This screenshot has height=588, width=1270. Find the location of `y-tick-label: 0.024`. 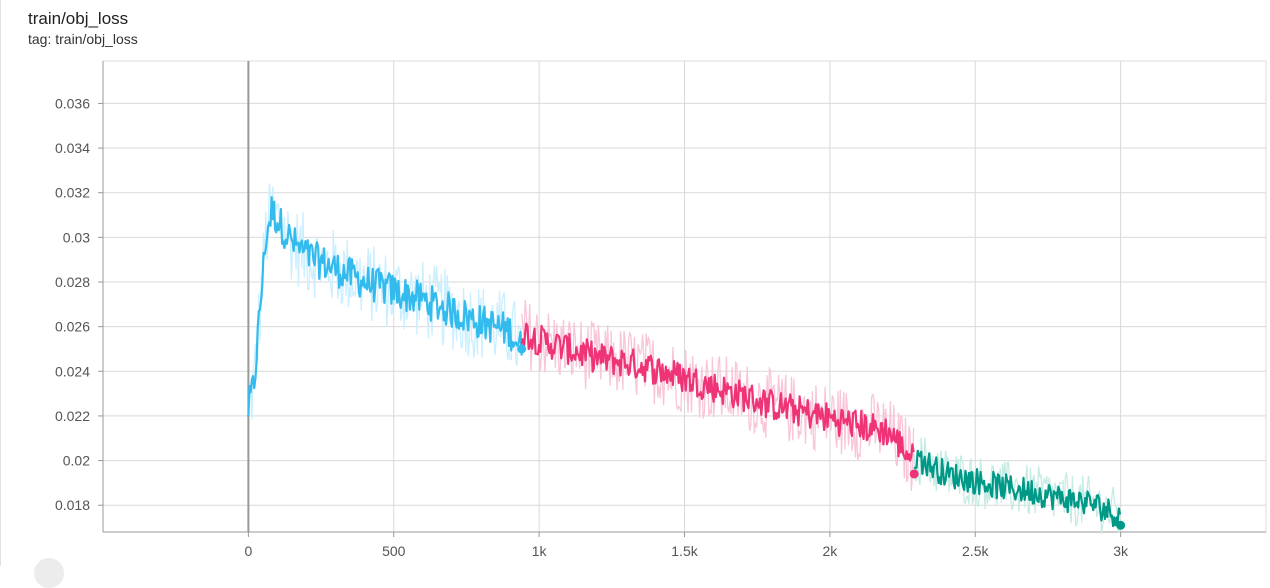

y-tick-label: 0.024 is located at coordinates (72, 371).